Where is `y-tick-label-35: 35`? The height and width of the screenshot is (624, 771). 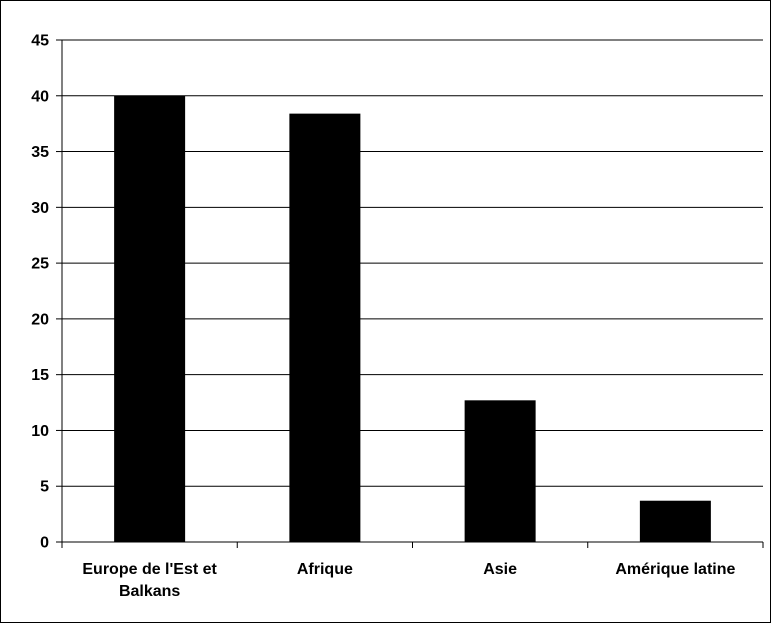 y-tick-label-35: 35 is located at coordinates (40, 152).